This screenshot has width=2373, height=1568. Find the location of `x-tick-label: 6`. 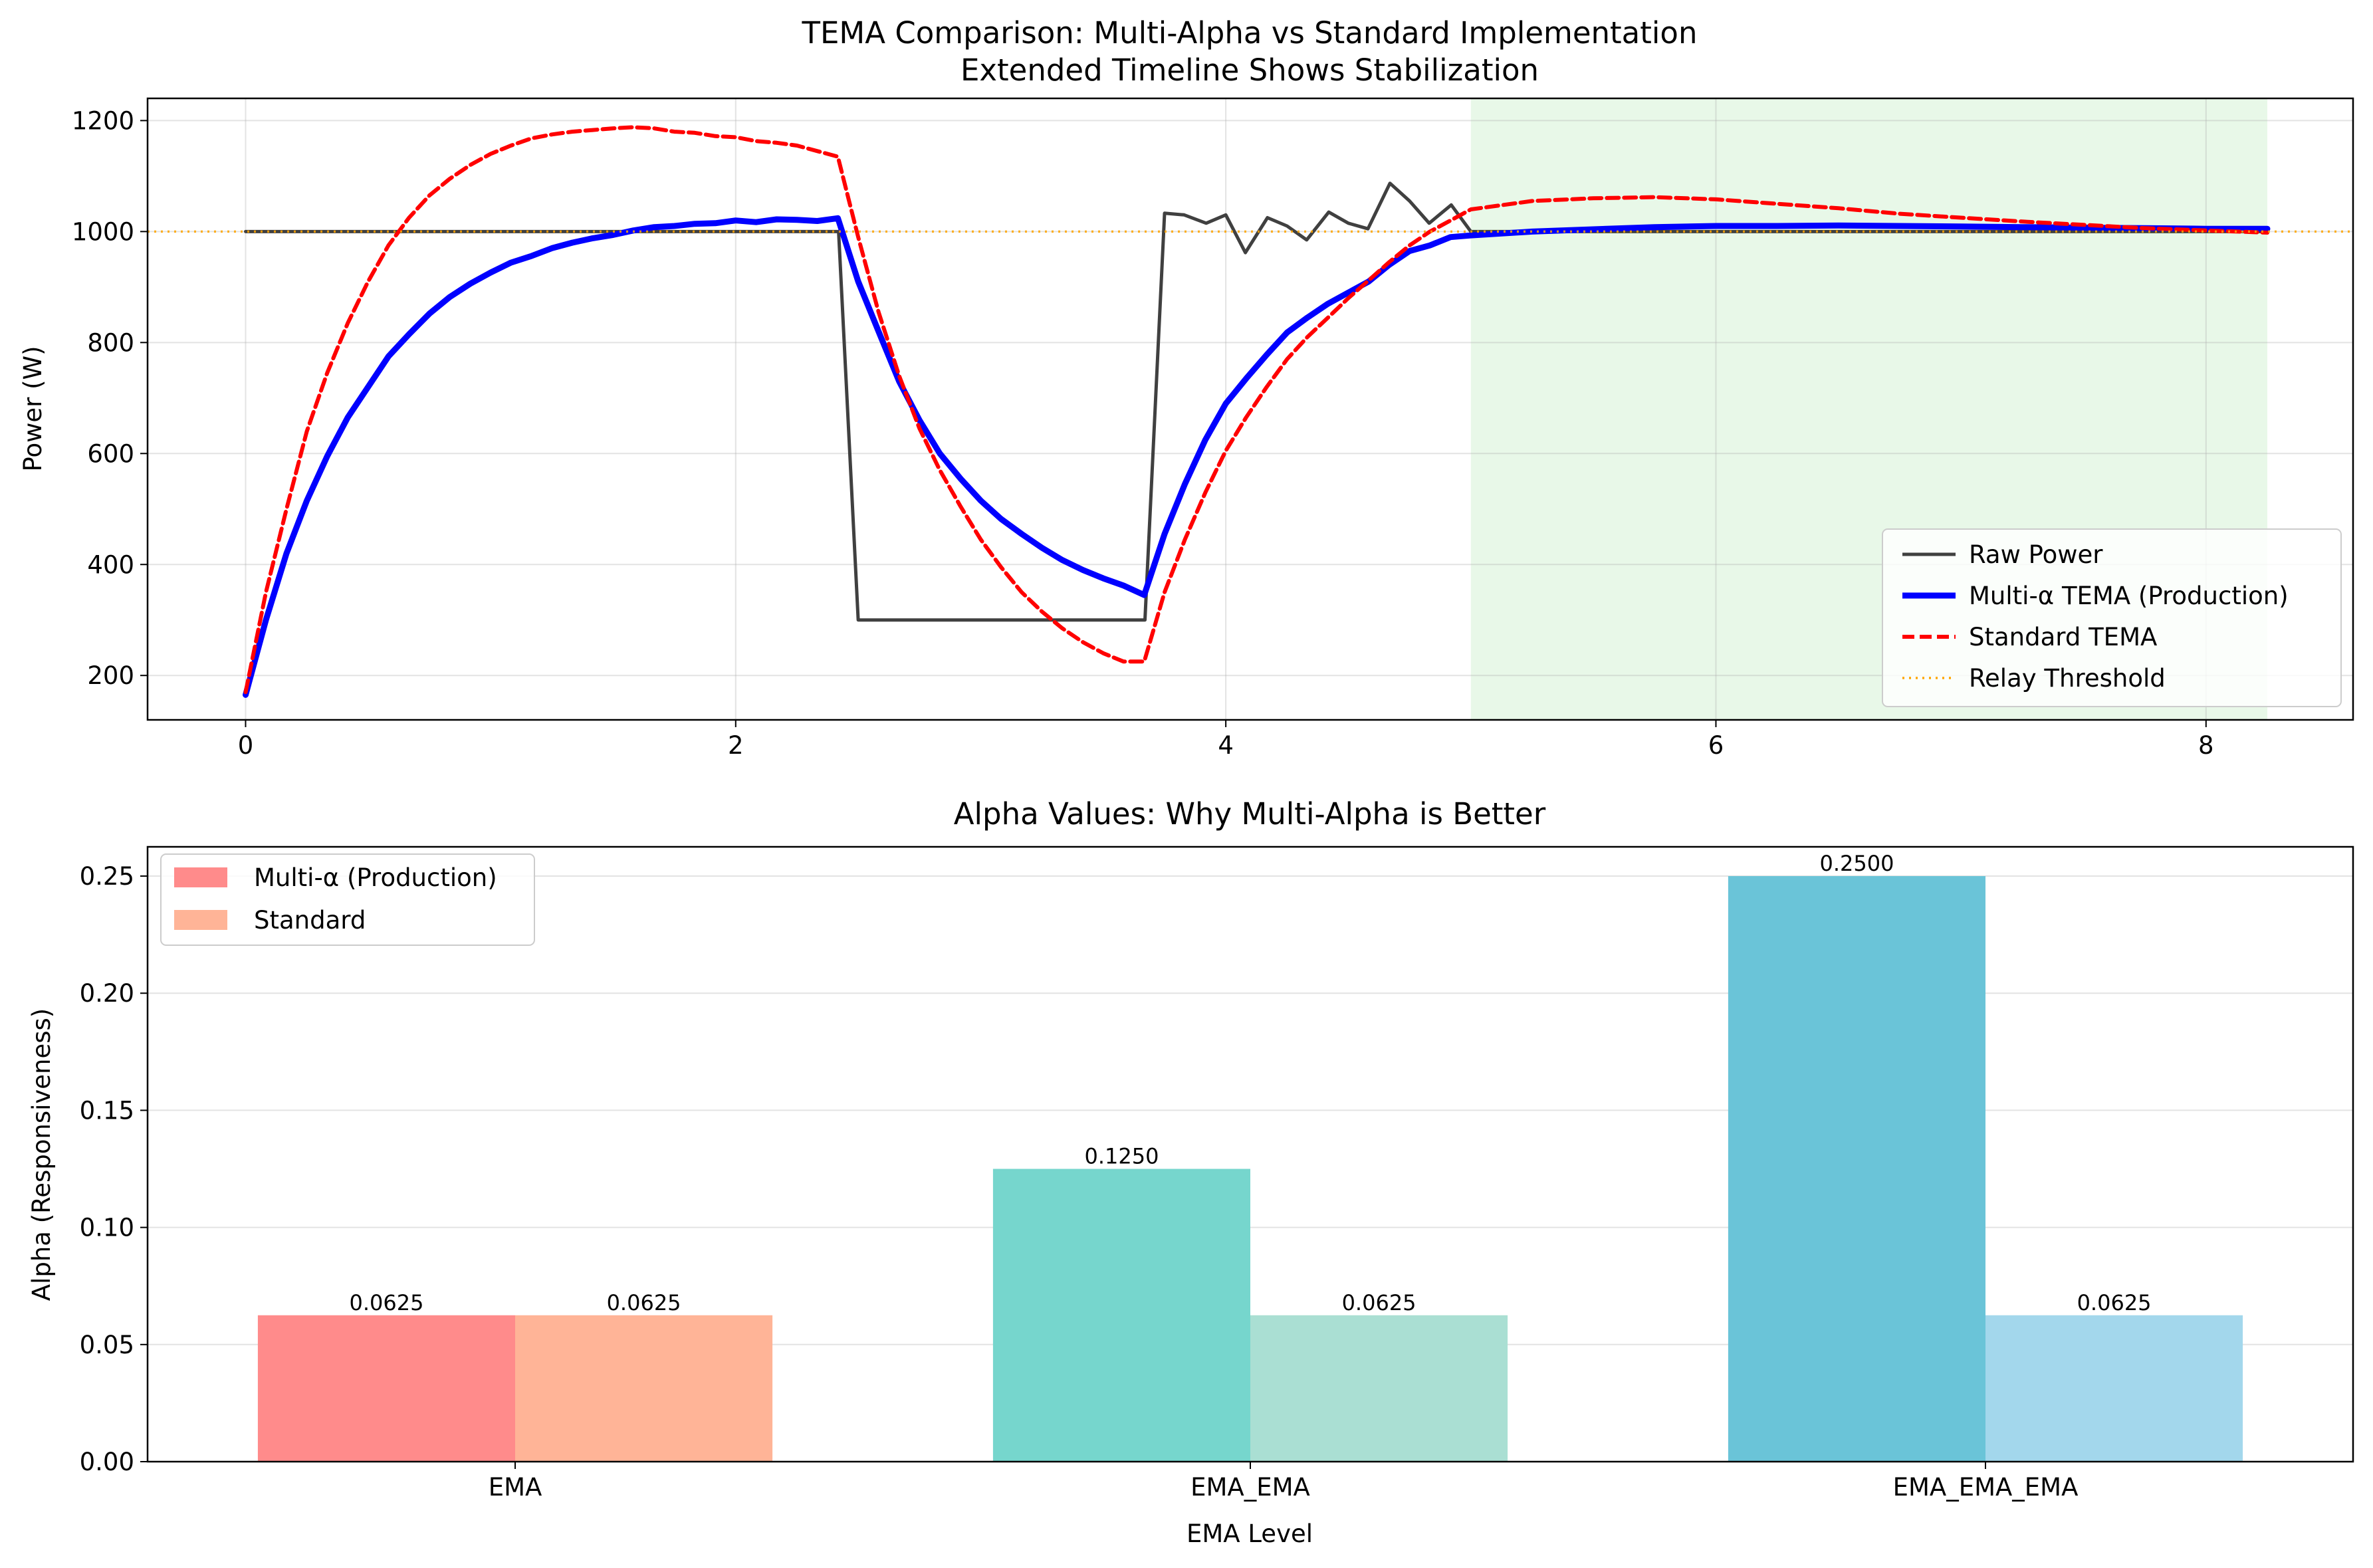

x-tick-label: 6 is located at coordinates (1716, 745).